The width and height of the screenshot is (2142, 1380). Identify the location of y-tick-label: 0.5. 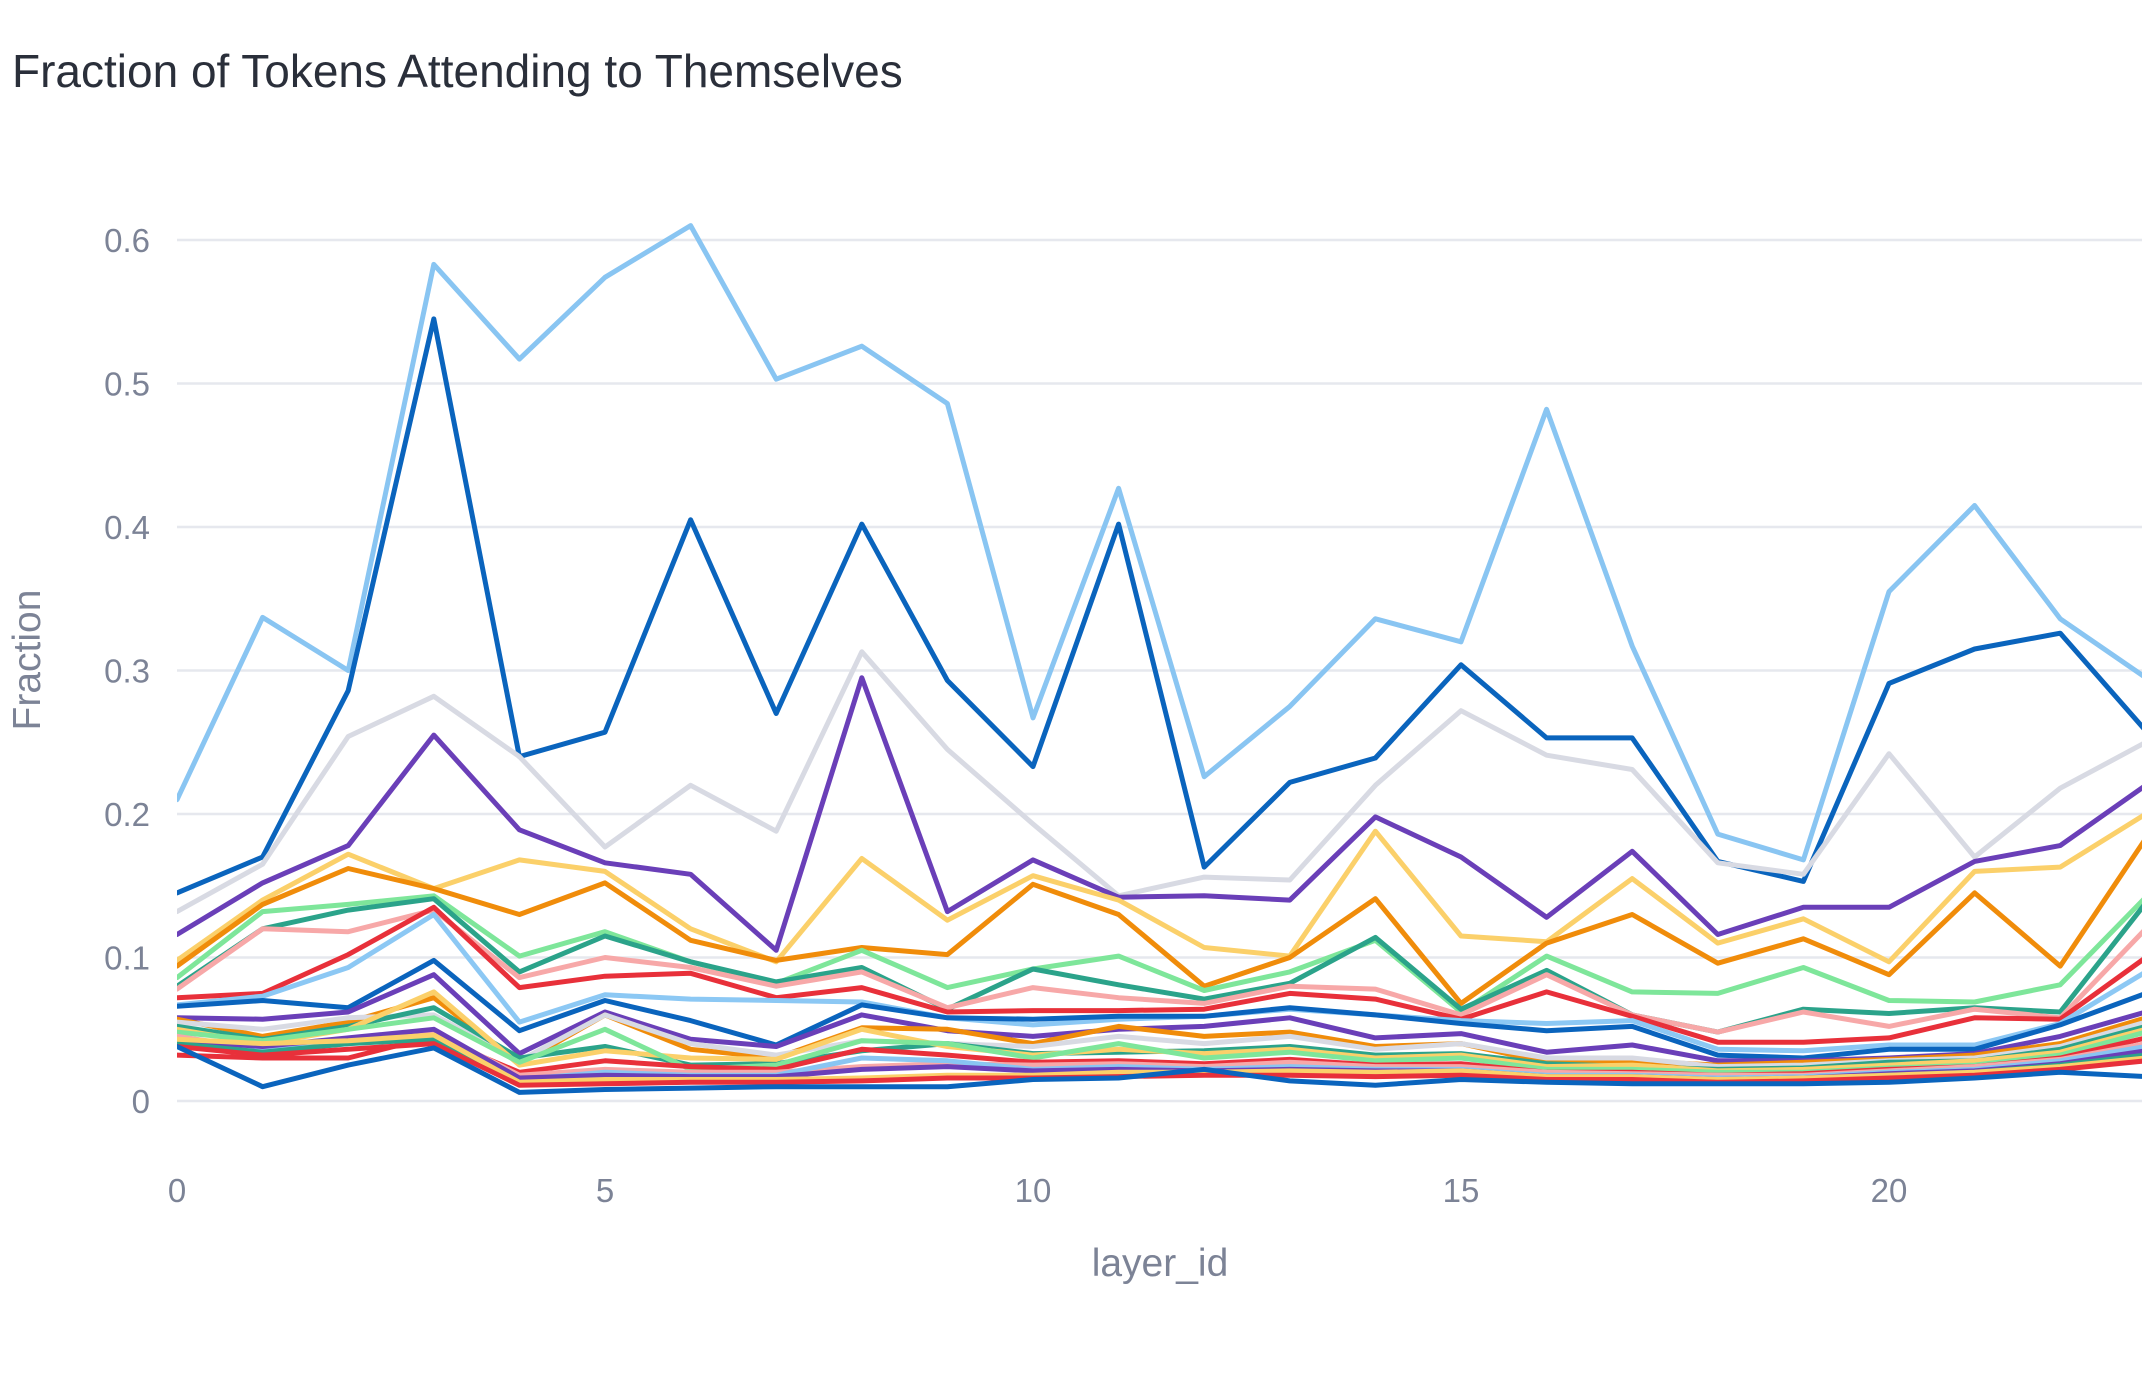
(127, 384).